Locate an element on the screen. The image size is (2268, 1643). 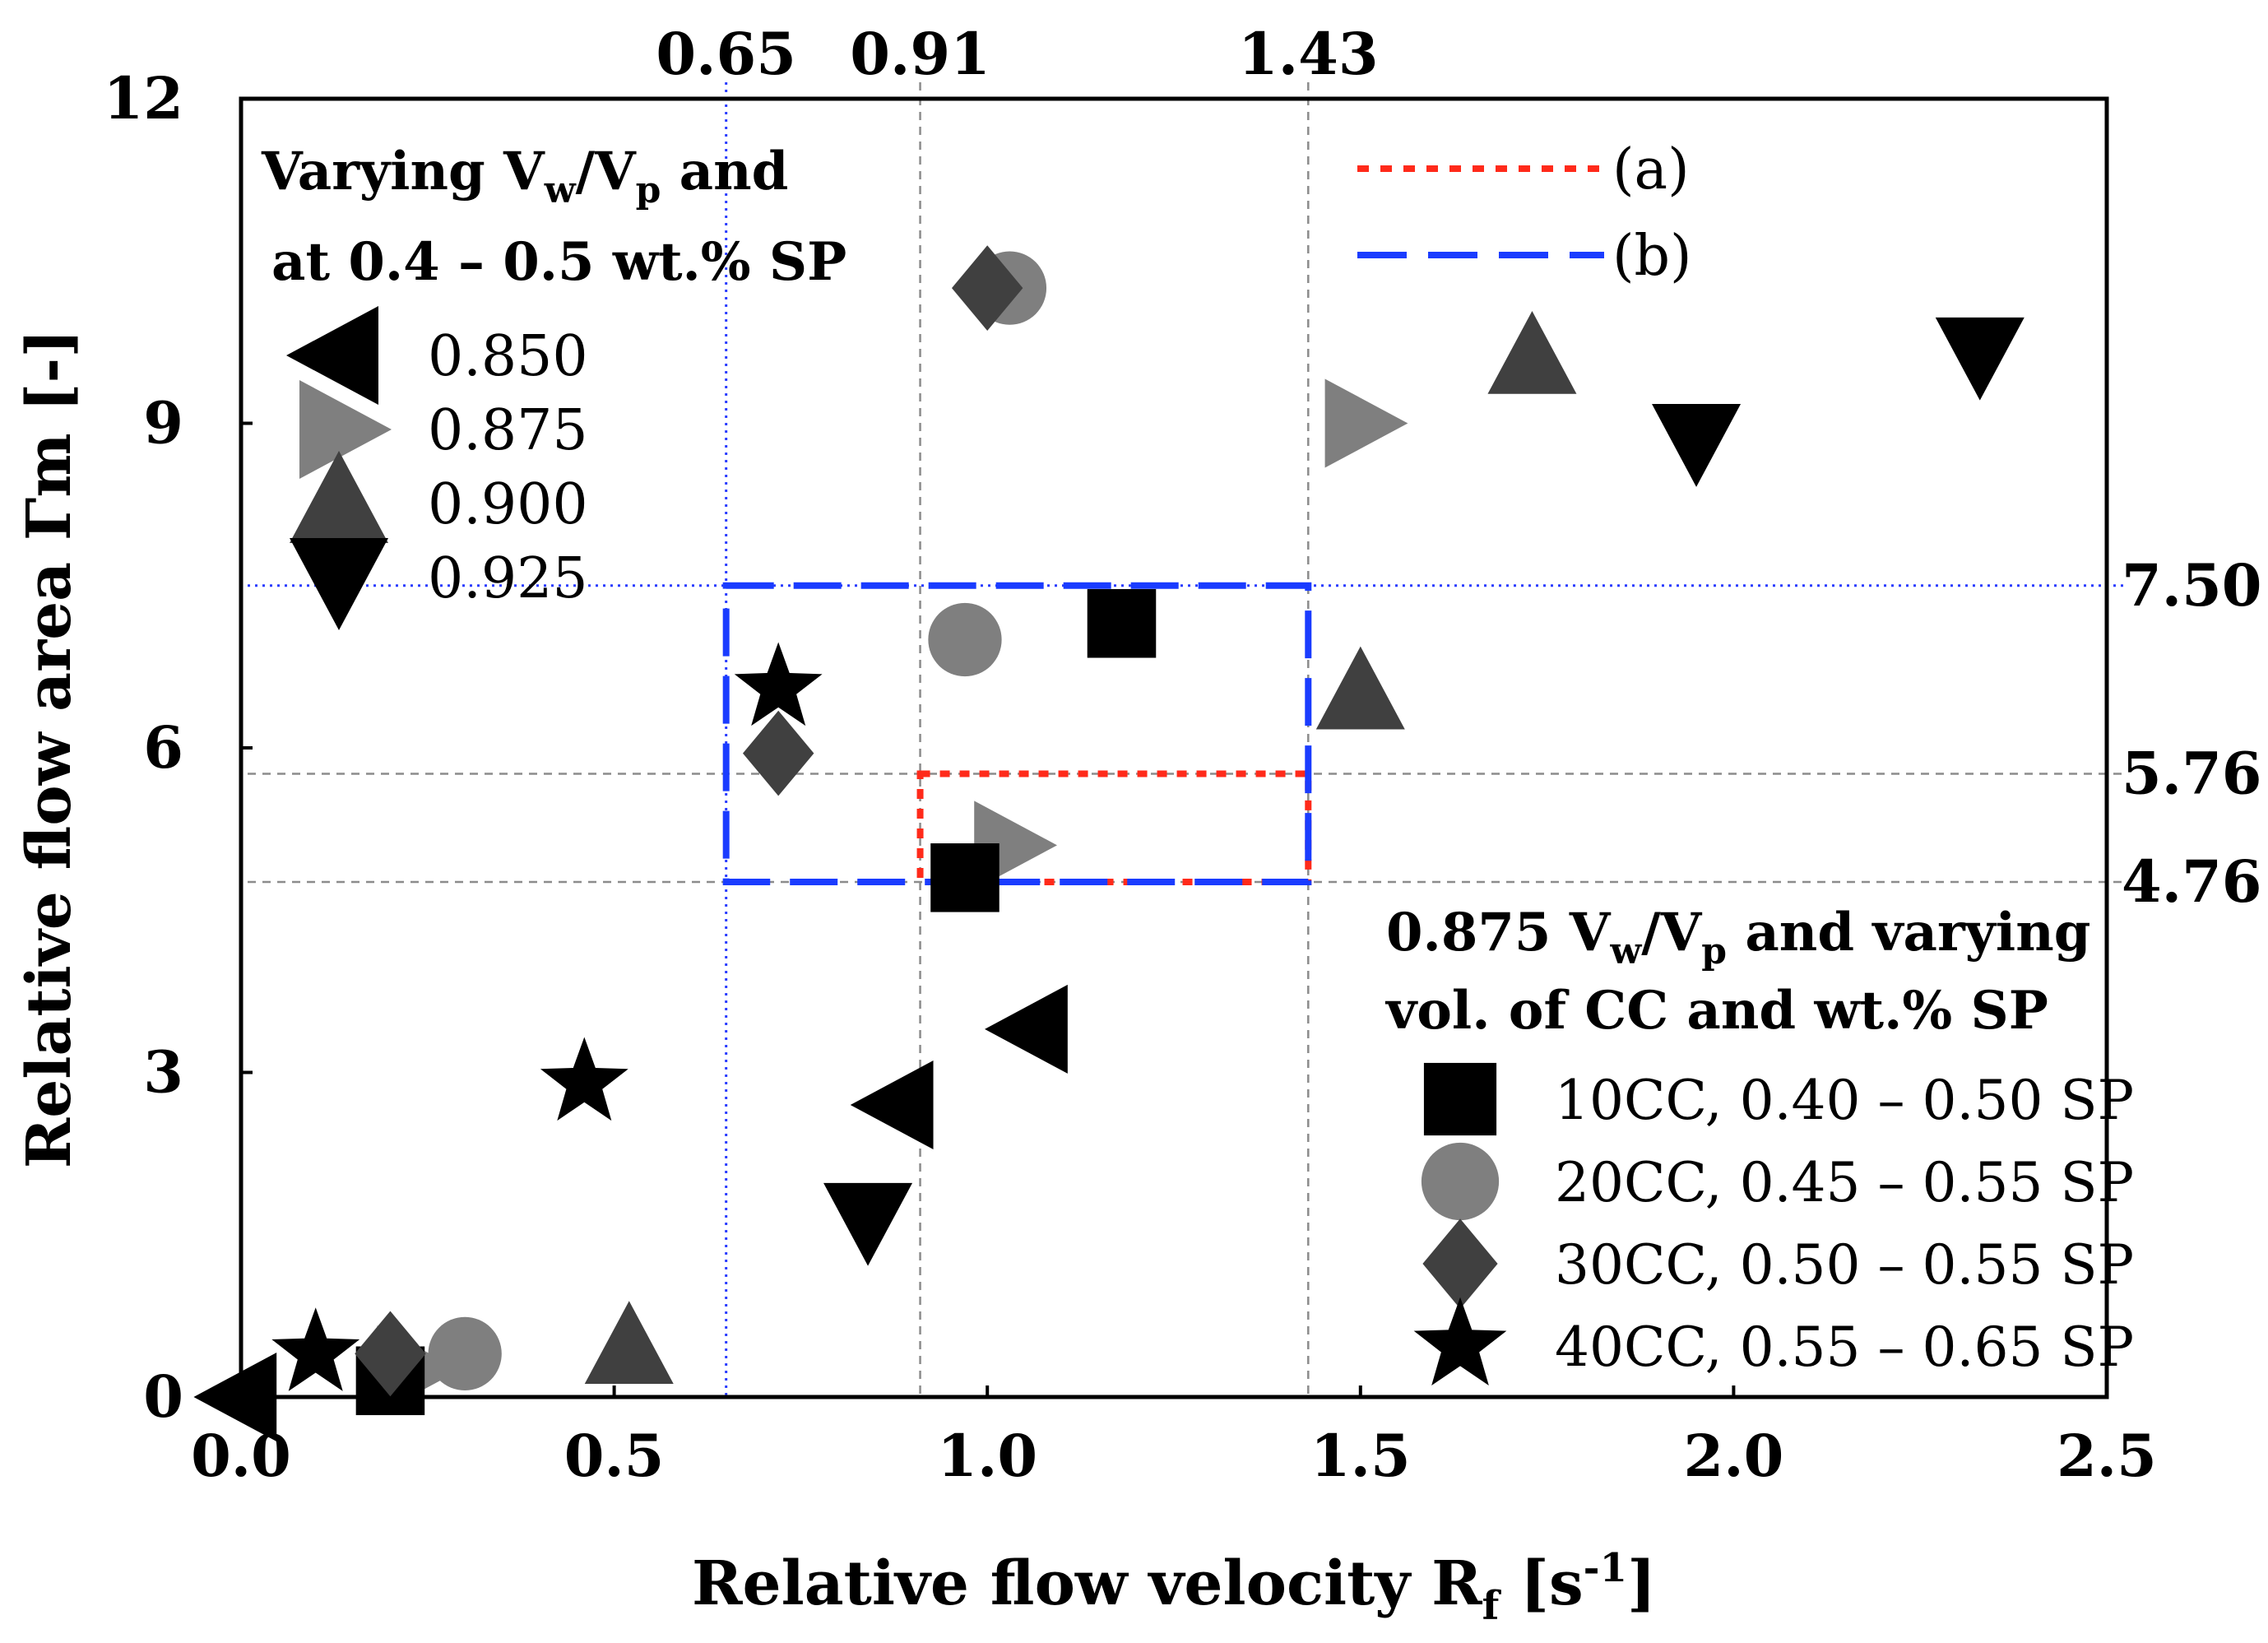
y-tick-label: 9 is located at coordinates (163, 423).